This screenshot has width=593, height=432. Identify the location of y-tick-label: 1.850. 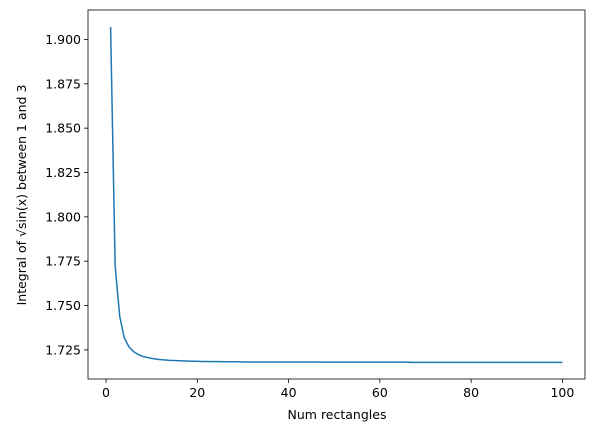
(63, 128).